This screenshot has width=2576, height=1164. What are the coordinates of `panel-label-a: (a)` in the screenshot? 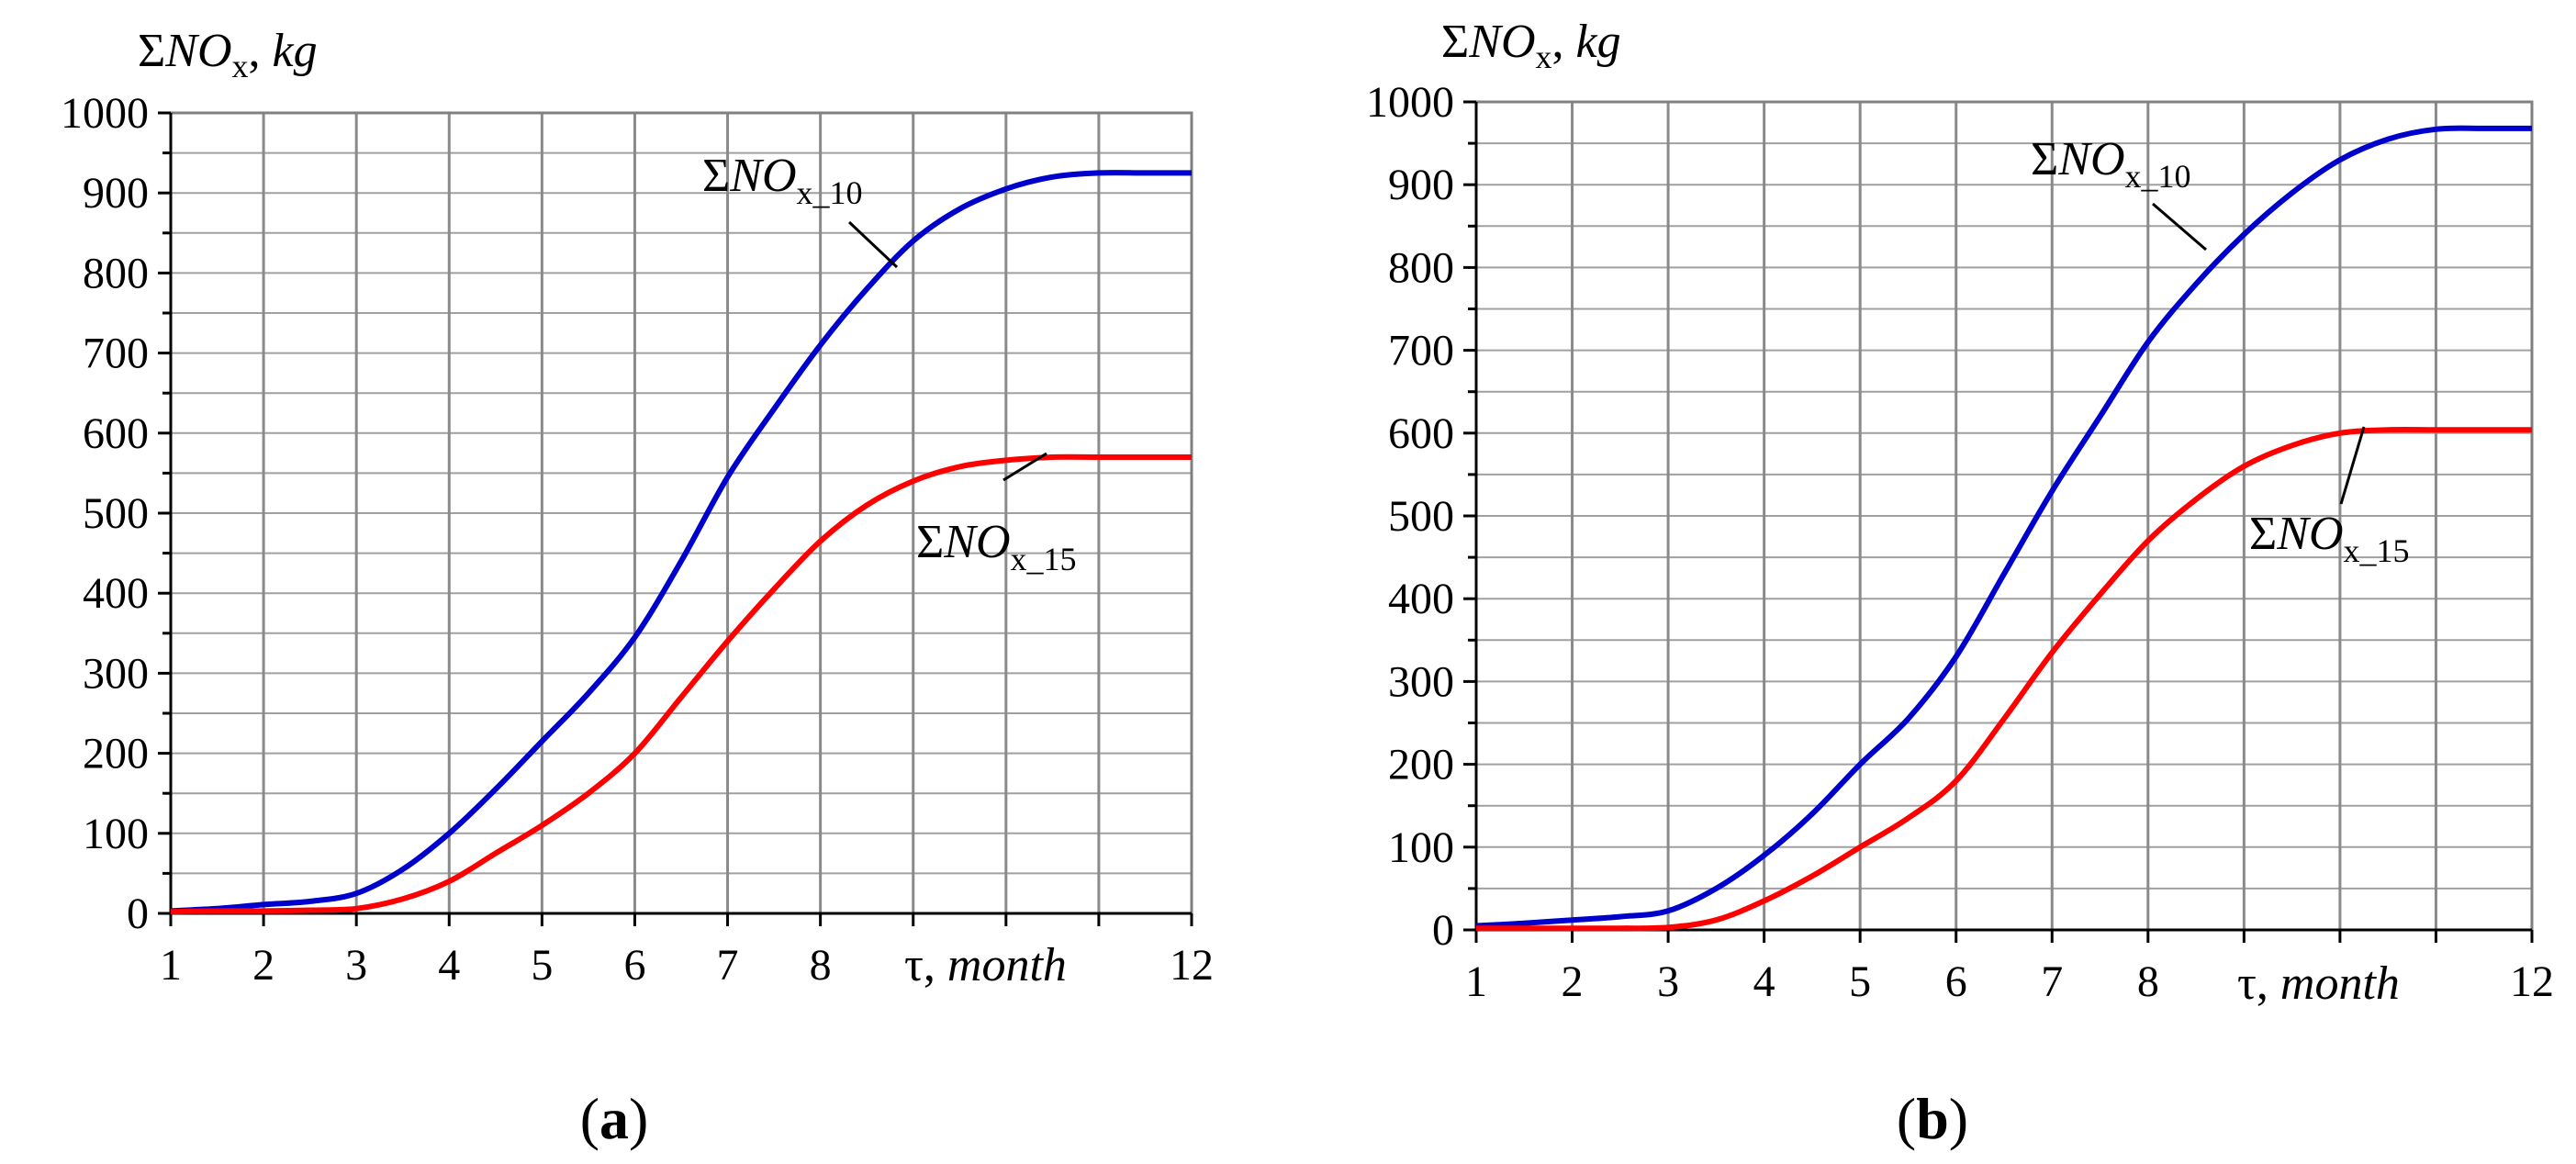 It's located at (614, 1118).